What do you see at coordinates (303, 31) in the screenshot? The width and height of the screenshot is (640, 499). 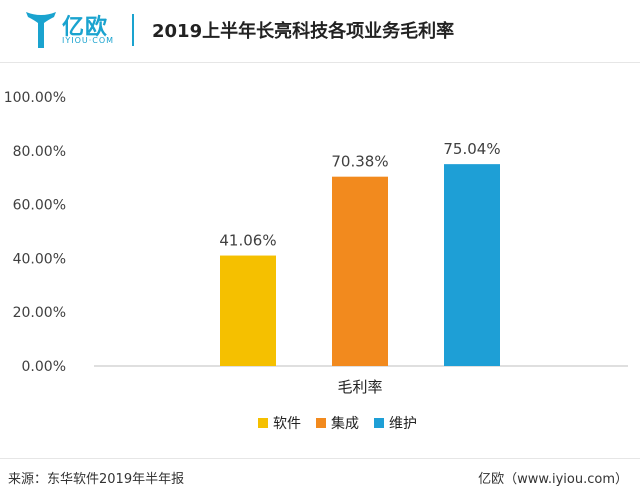 I see `page-title: 2019上半年长亮科技各项业务毛利率` at bounding box center [303, 31].